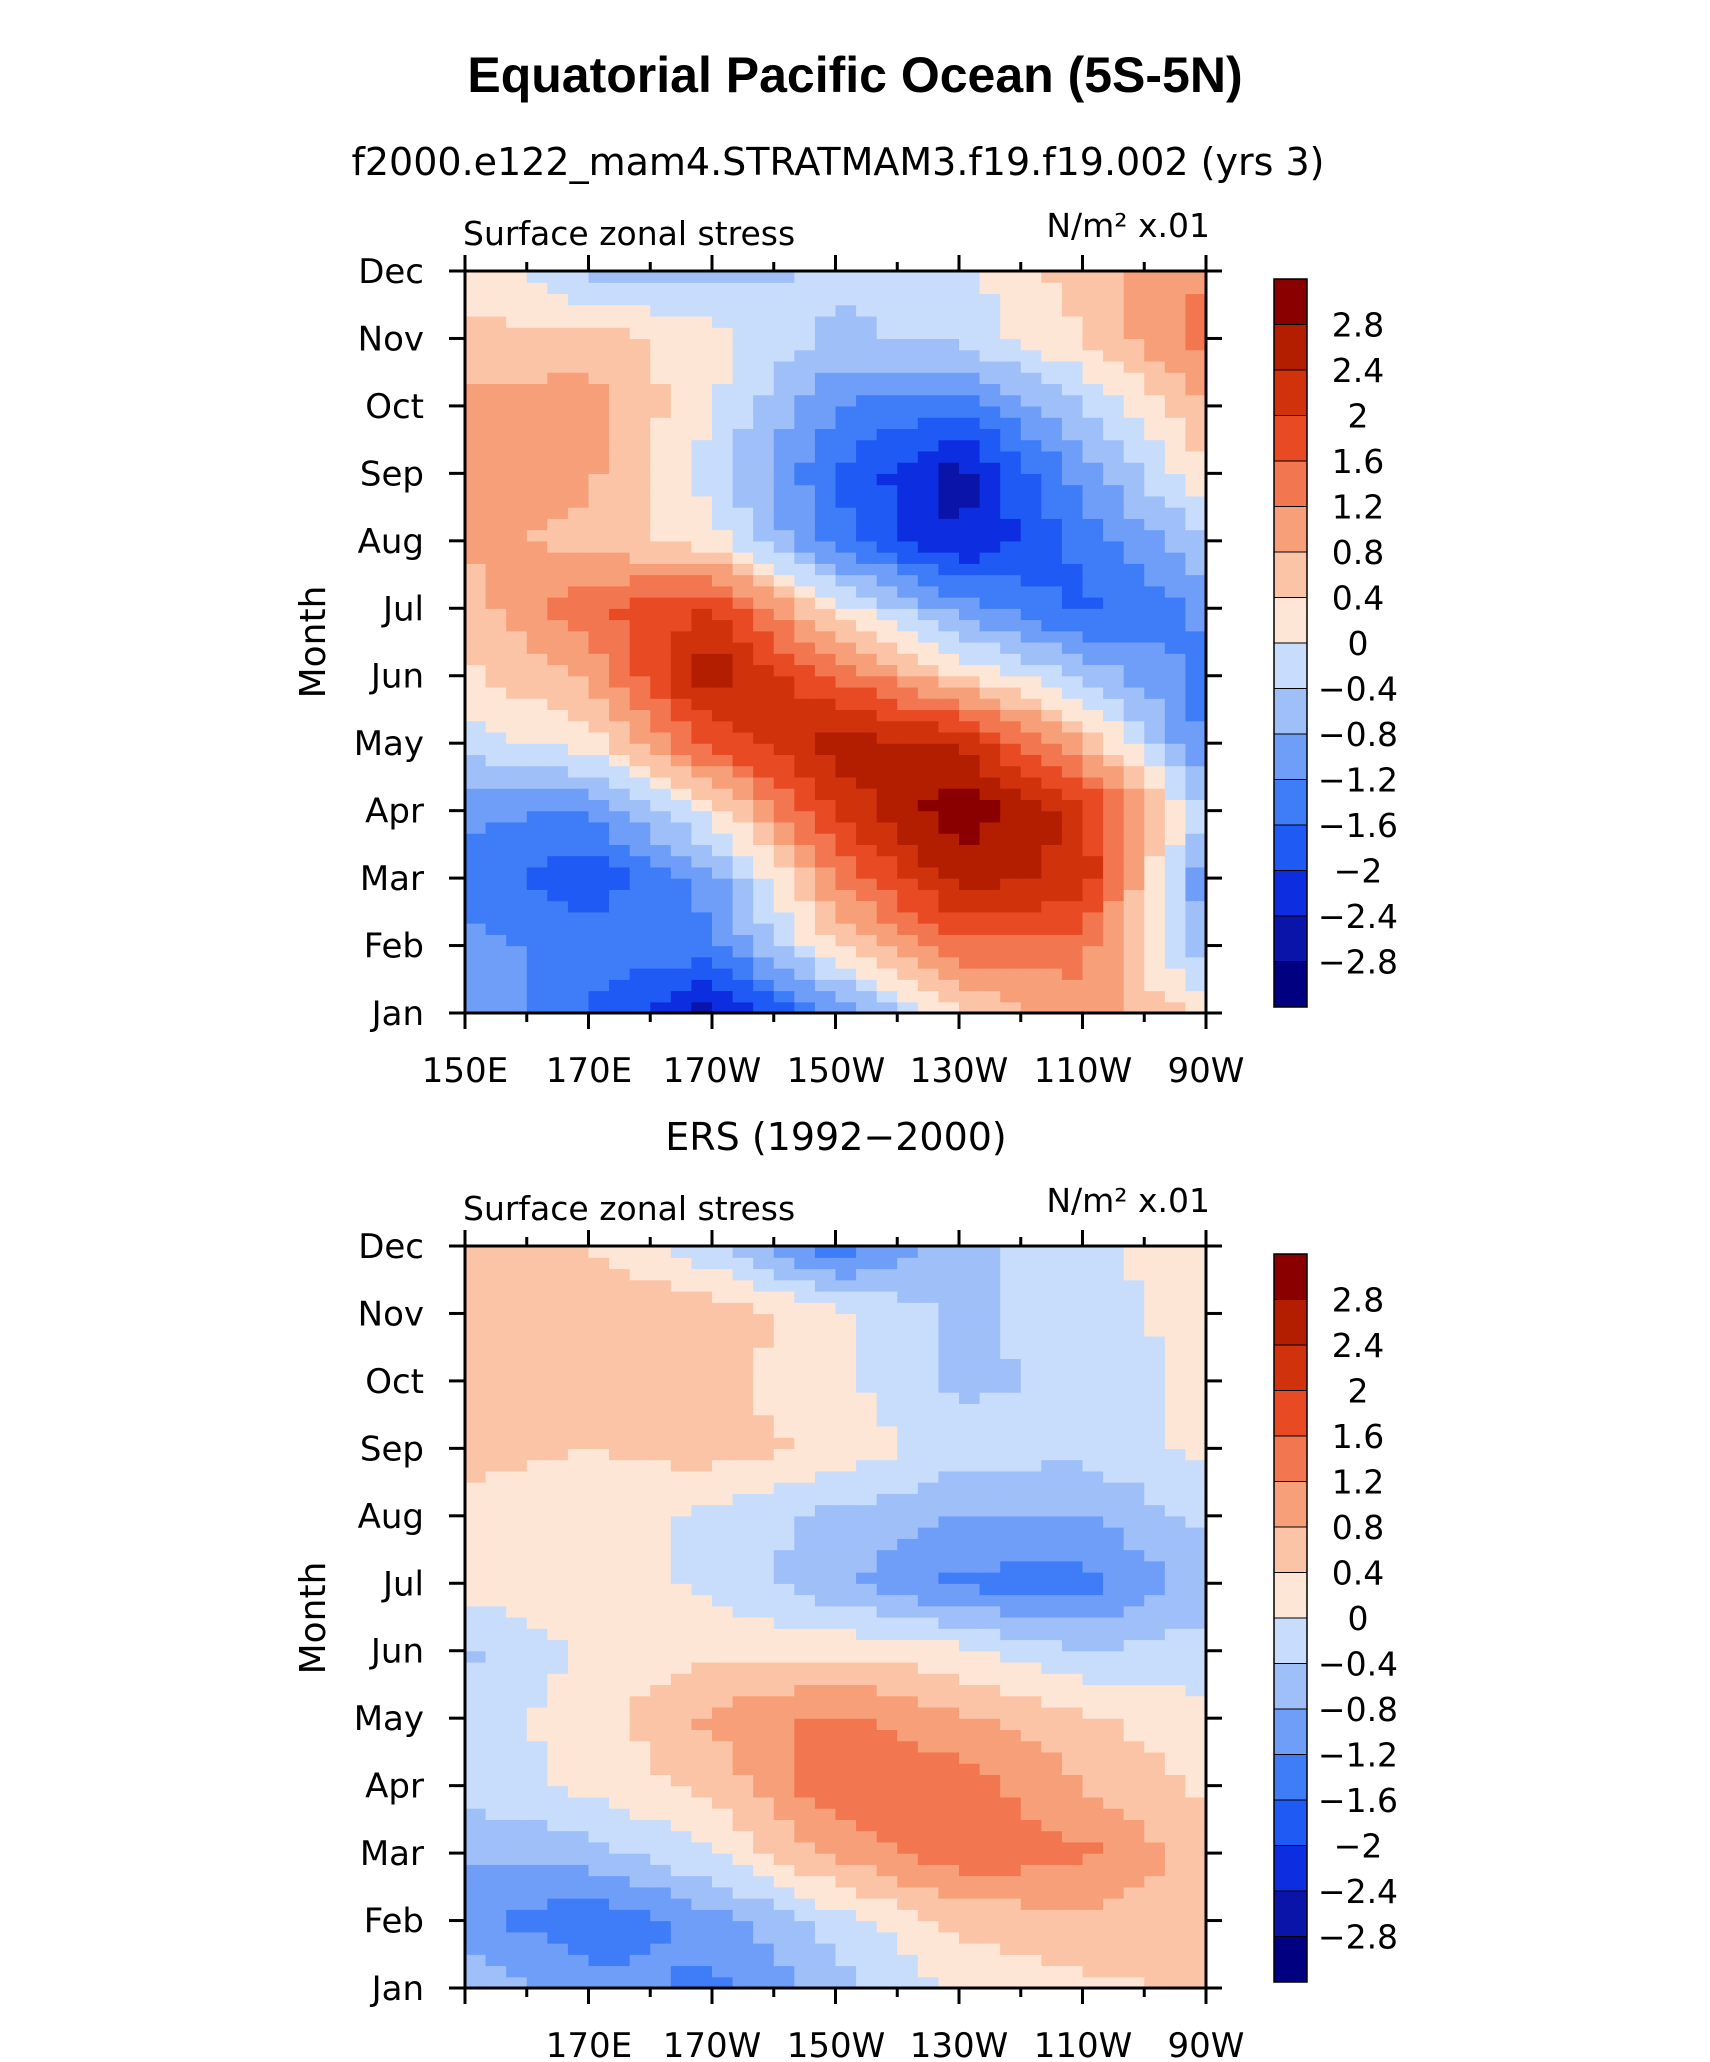  I want to click on colorbar-tick-label: −0.8, so click(1358, 734).